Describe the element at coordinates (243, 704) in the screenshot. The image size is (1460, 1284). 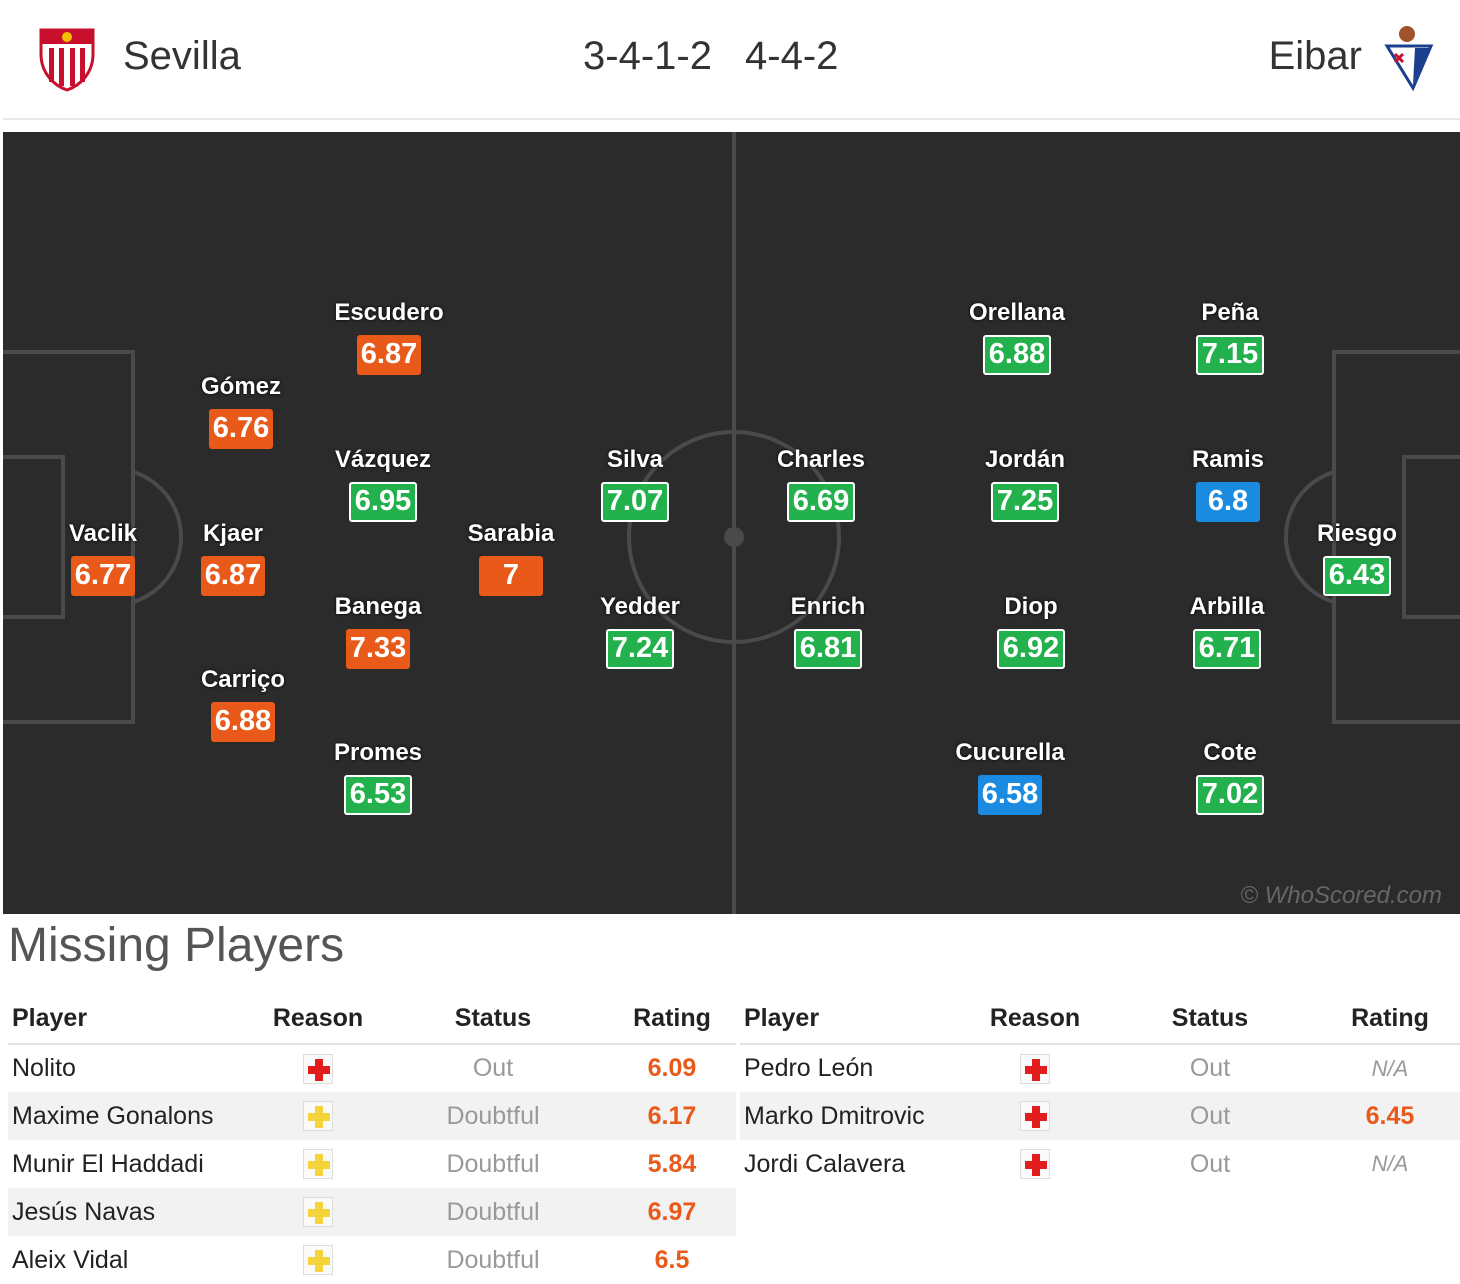
I see `player-carrico: Carriço 6.88` at that location.